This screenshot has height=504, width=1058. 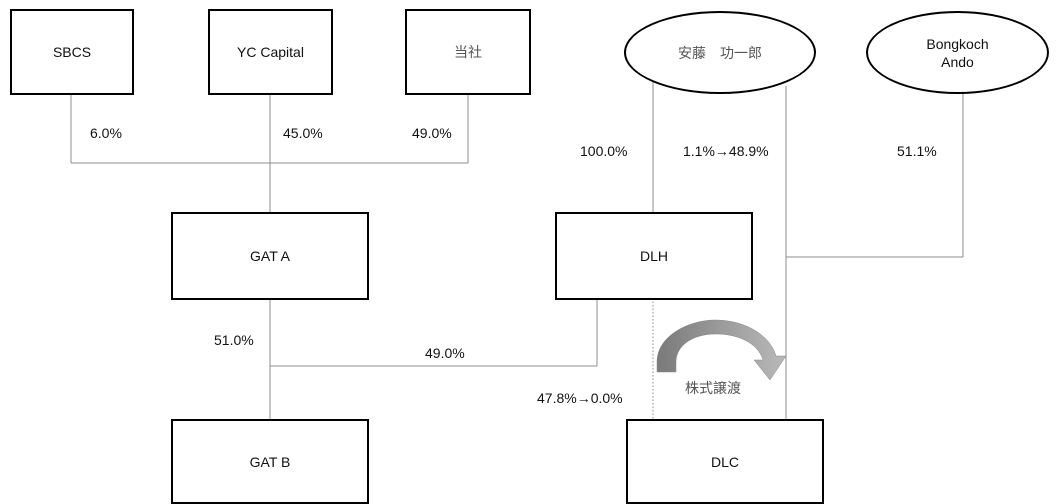 I want to click on curved-arrow-icon, so click(x=721, y=350).